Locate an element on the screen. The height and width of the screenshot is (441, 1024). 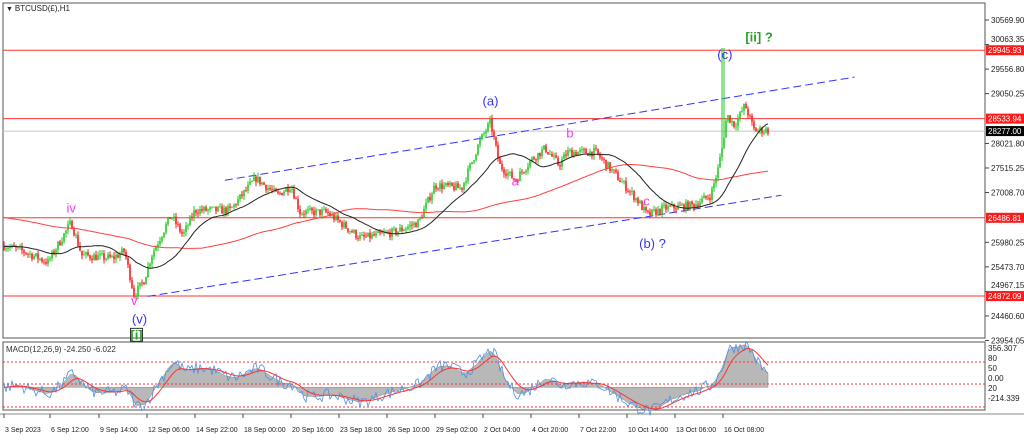
level-price-tag is located at coordinates (1005, 296).